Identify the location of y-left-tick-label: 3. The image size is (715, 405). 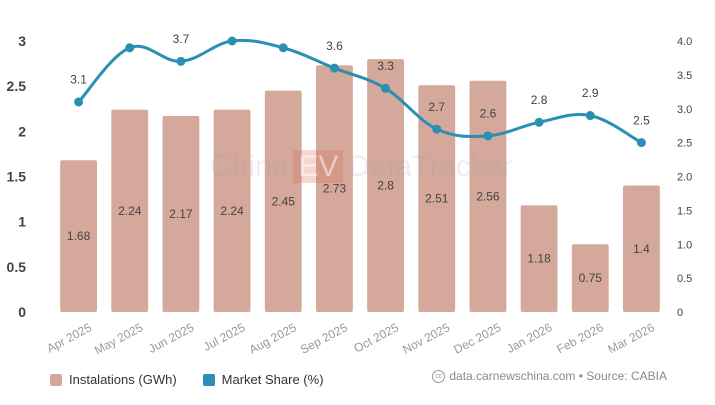
(22, 41).